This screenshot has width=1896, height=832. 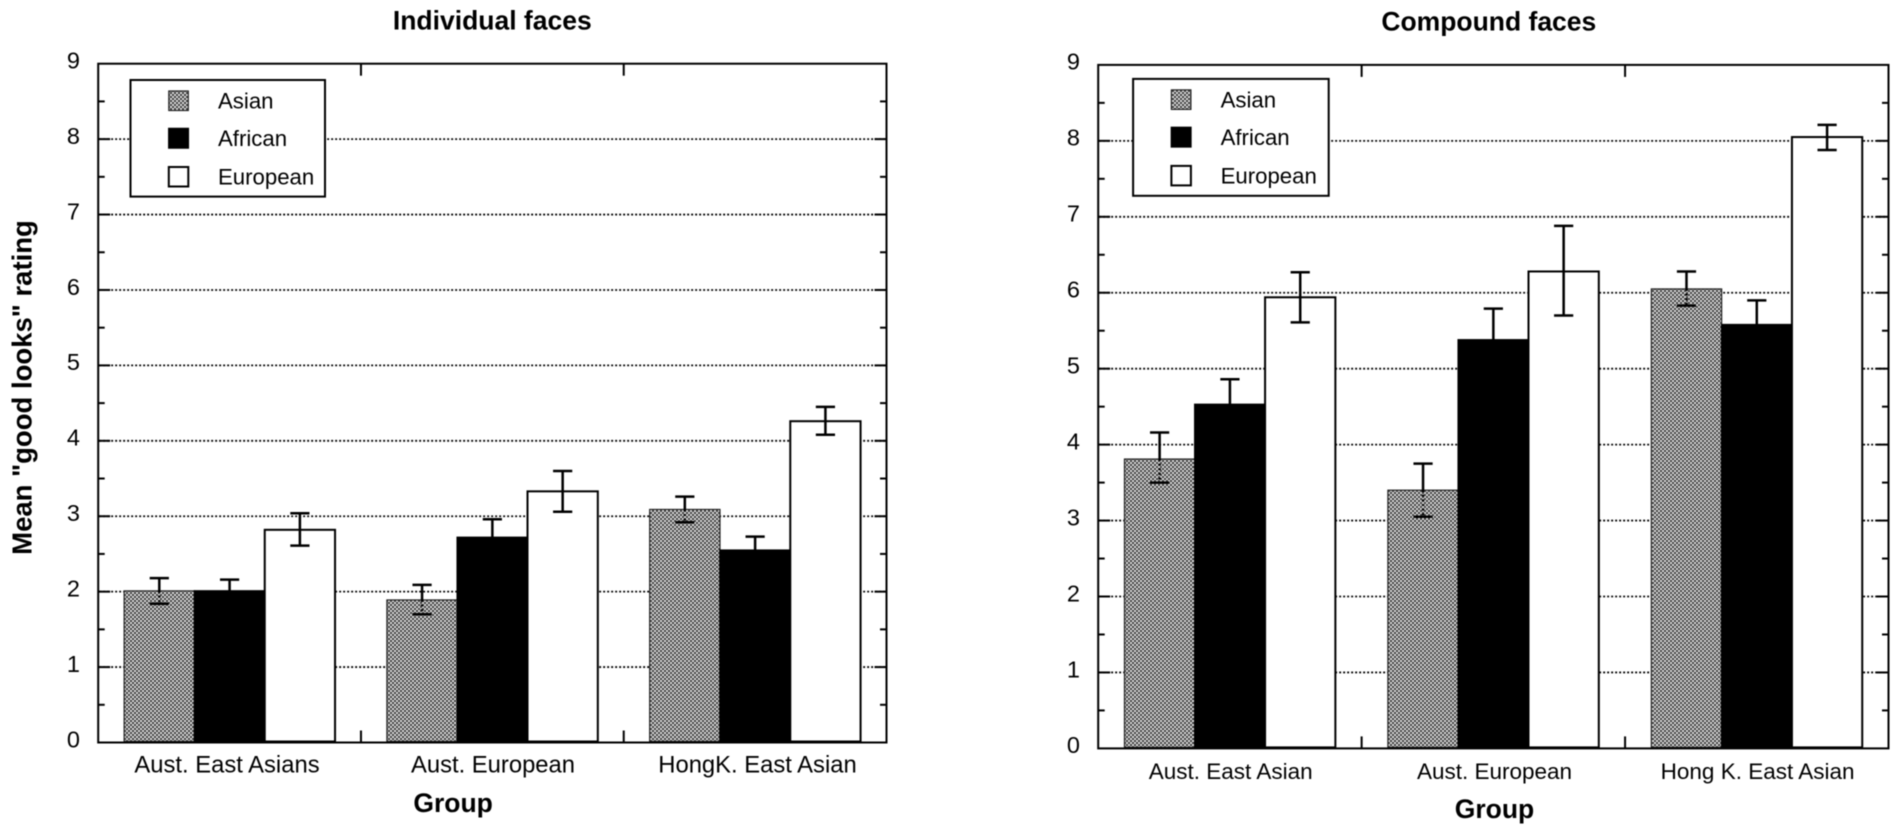 I want to click on svg-text: Aust. East Asians, so click(x=226, y=764).